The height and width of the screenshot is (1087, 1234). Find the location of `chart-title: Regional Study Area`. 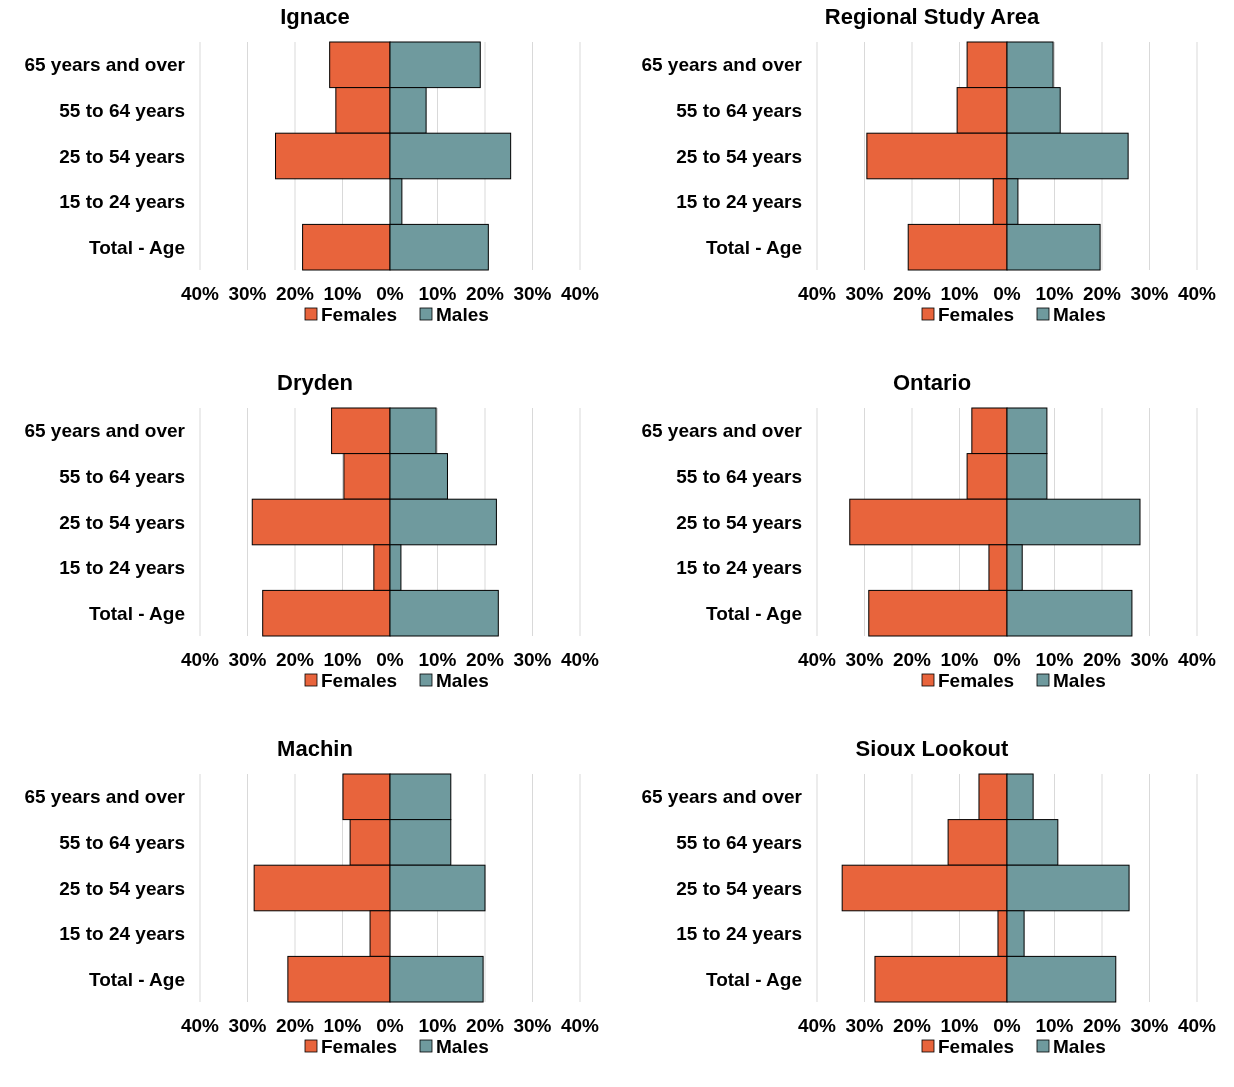

chart-title: Regional Study Area is located at coordinates (932, 16).